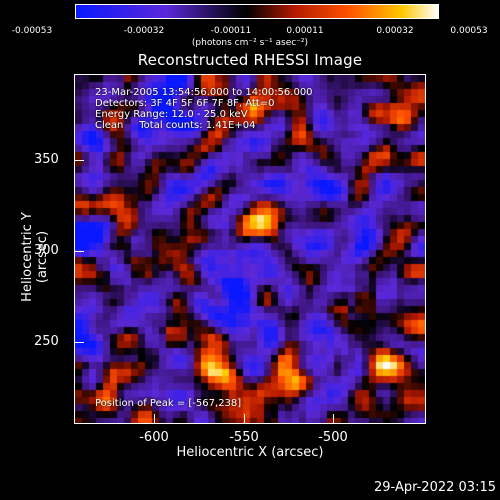 Image resolution: width=500 pixels, height=500 pixels. I want to click on colorbar-units: (photons cm⁻² s⁻¹ asec⁻²), so click(250, 43).